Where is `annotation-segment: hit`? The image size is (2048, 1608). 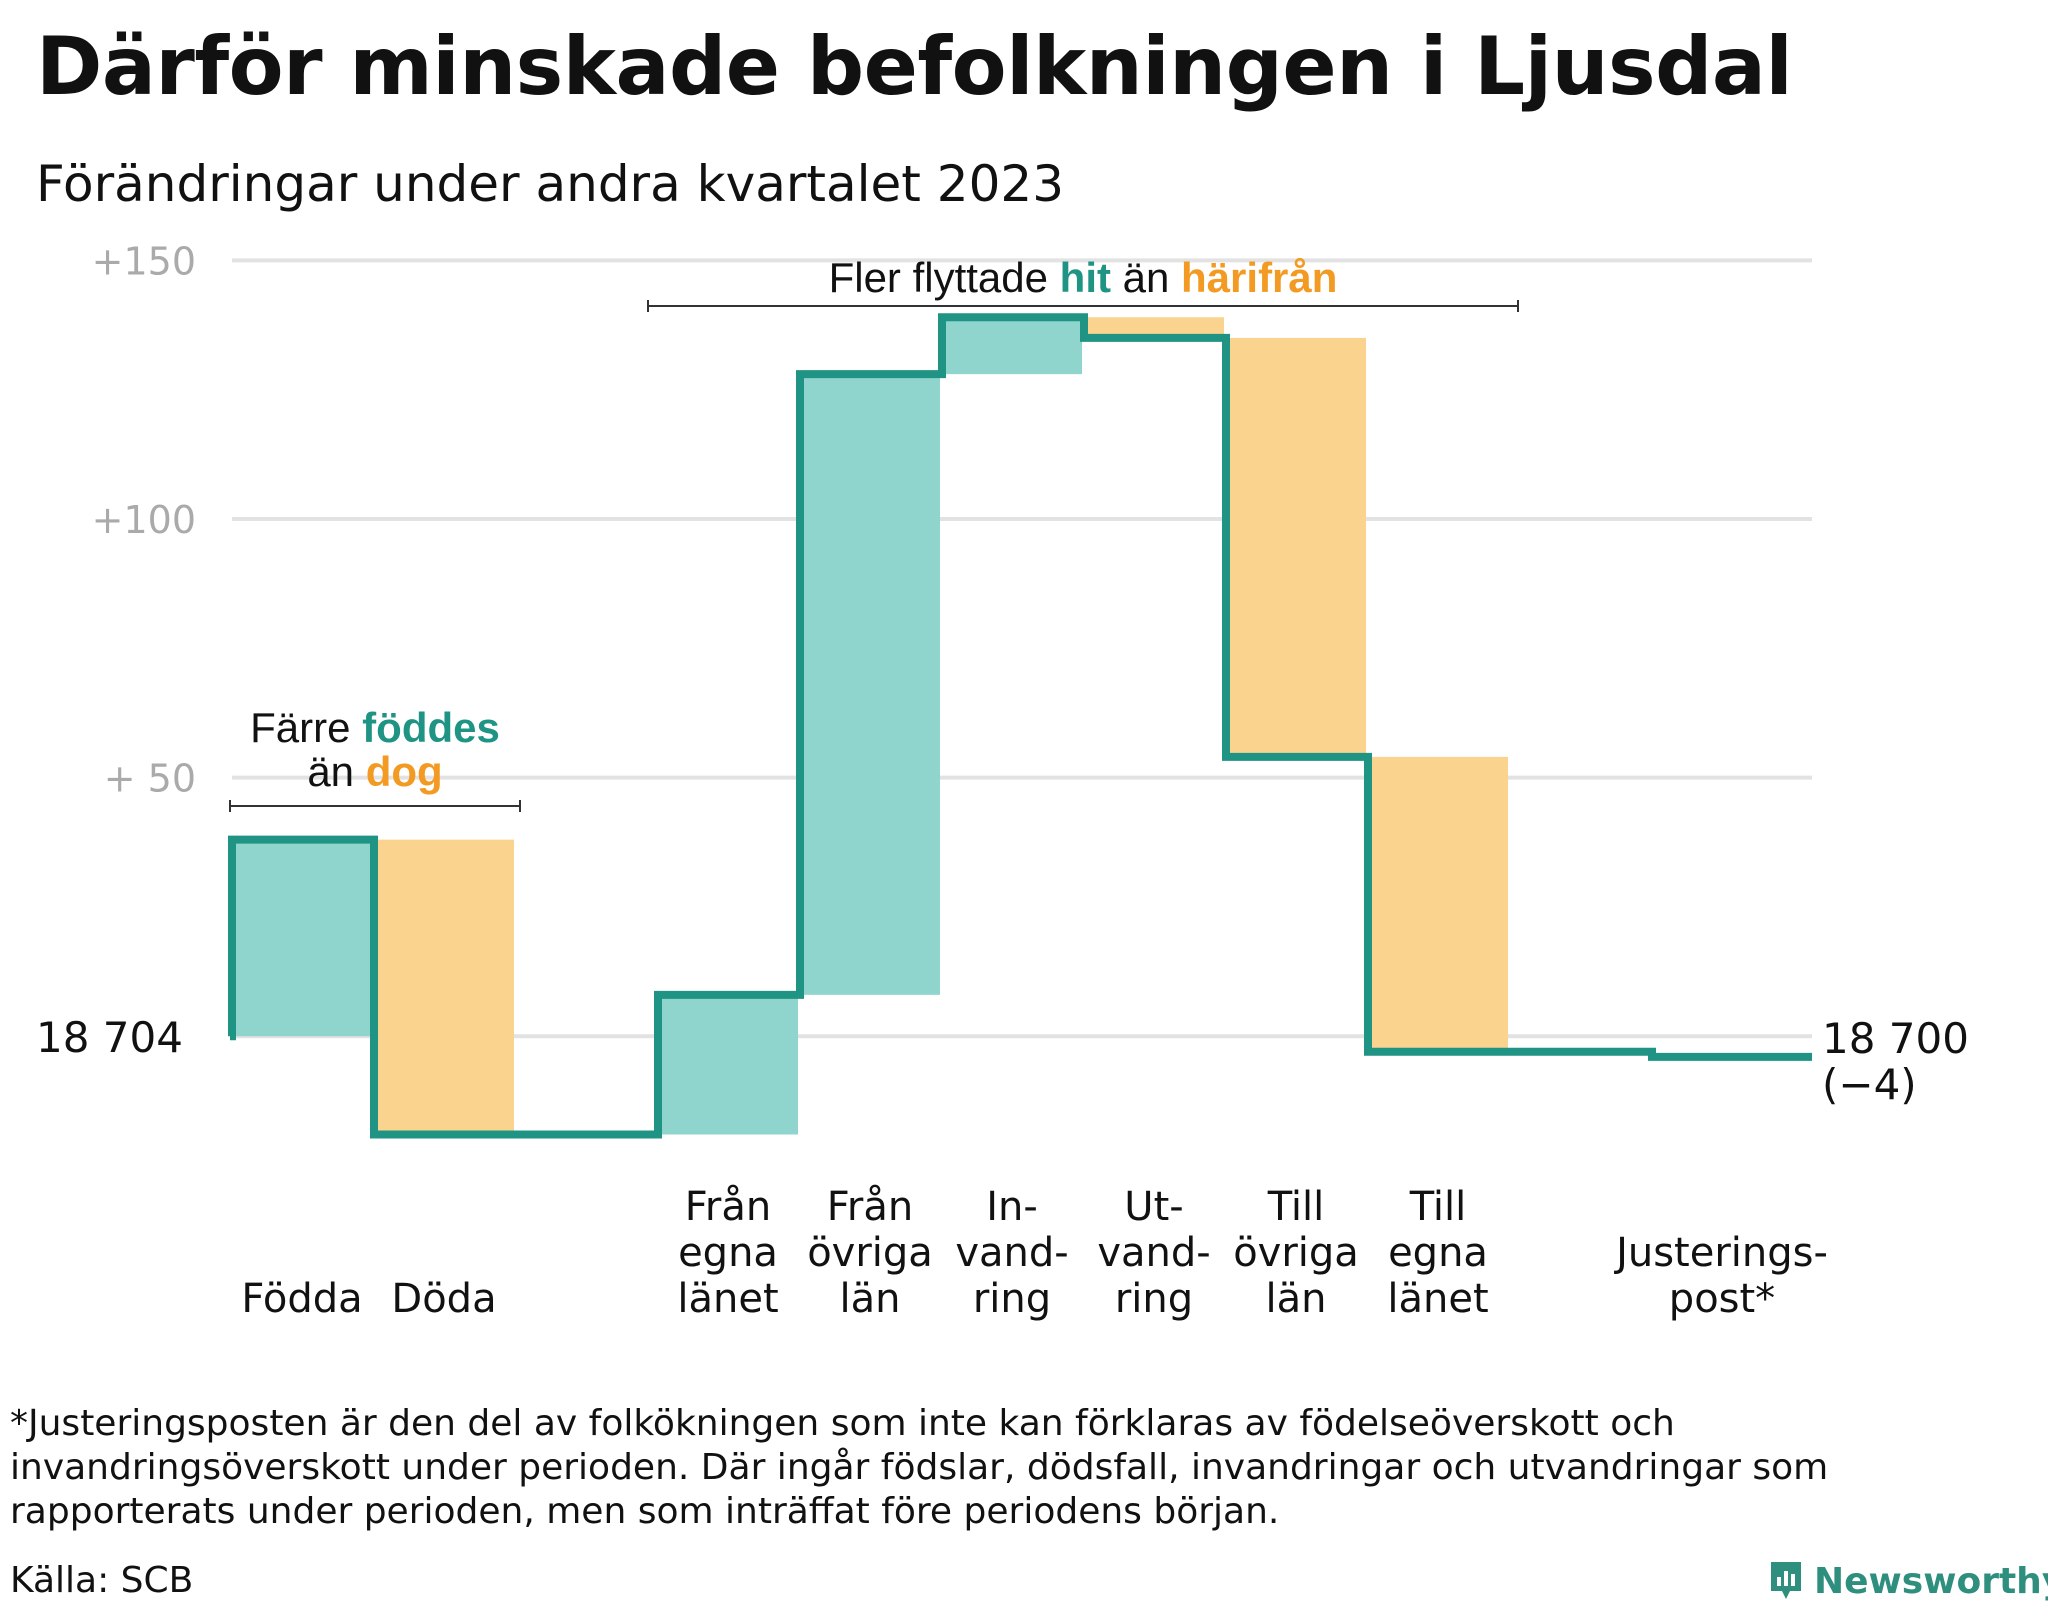
annotation-segment: hit is located at coordinates (1085, 277).